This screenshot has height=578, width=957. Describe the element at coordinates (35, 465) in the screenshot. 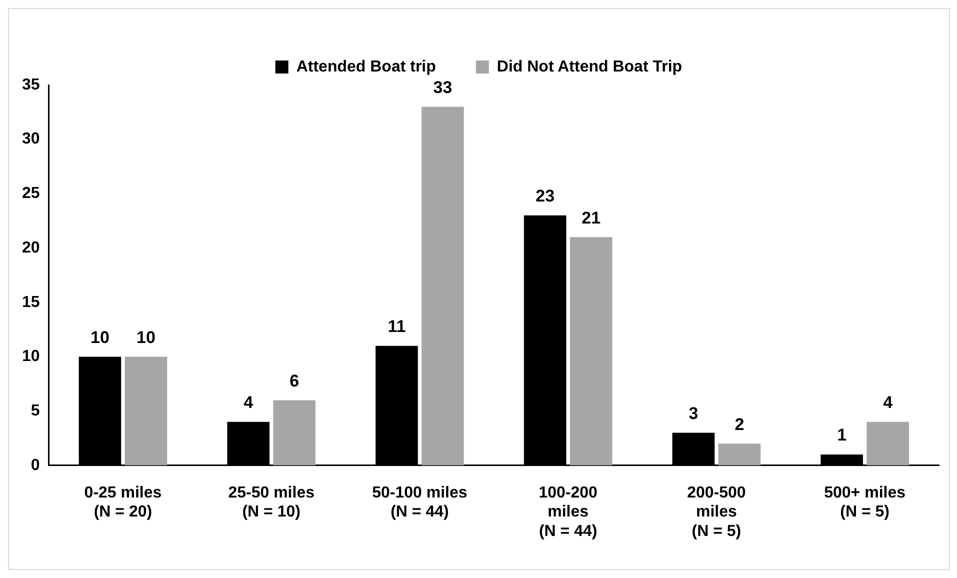

I see `y-tick-label: 0` at that location.